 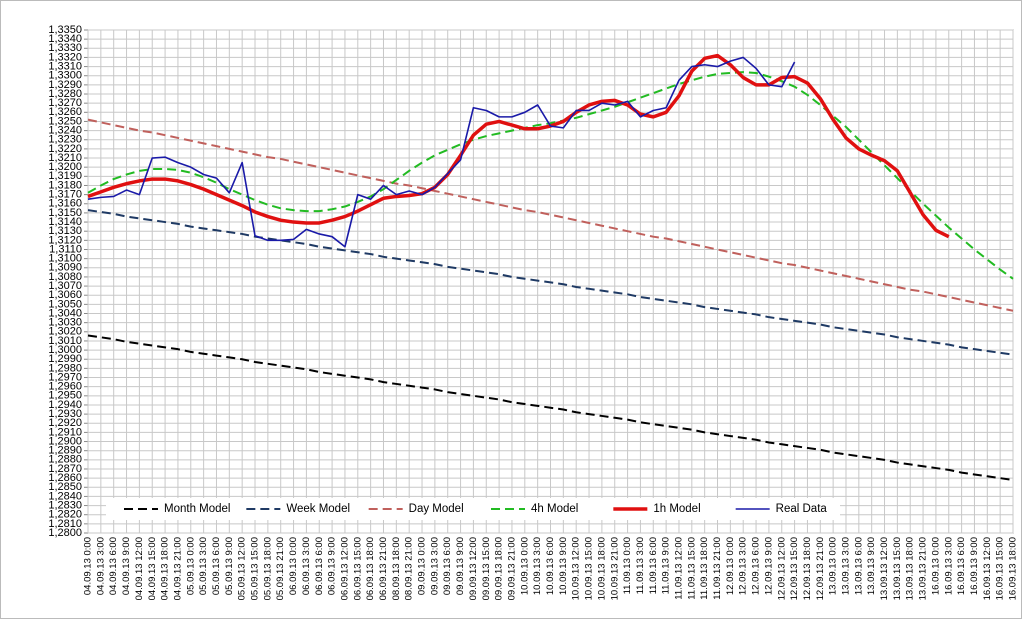 I want to click on legend-label: Day Model, so click(x=436, y=509).